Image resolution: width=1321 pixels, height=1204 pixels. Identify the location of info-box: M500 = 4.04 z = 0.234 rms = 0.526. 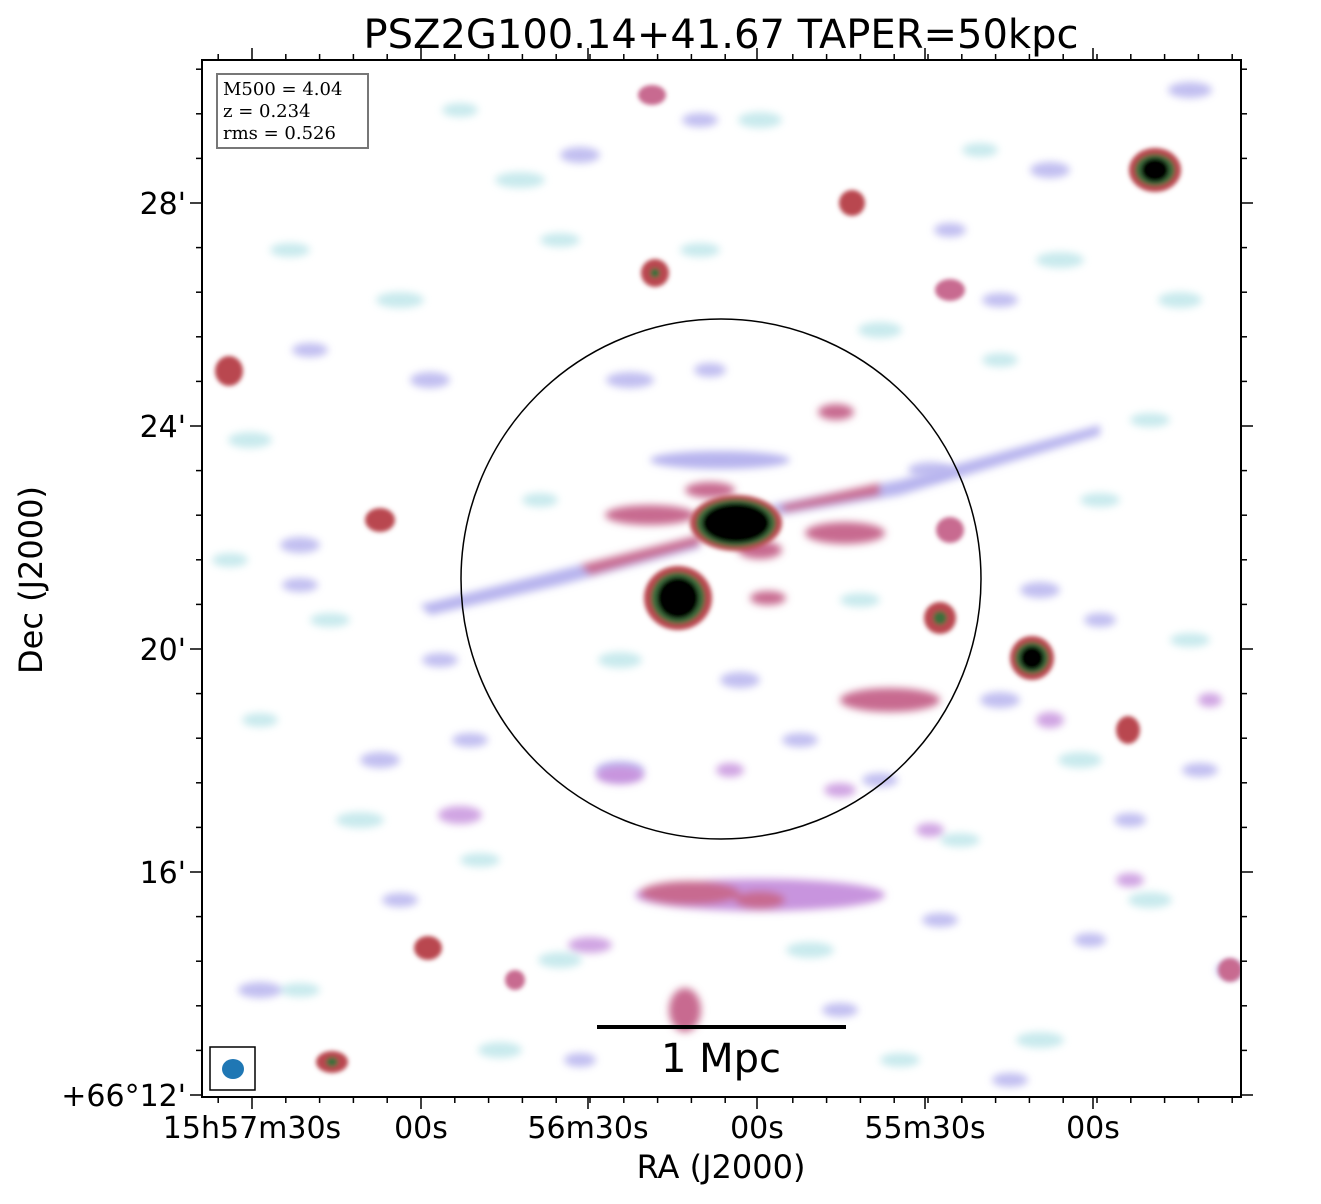
(292, 111).